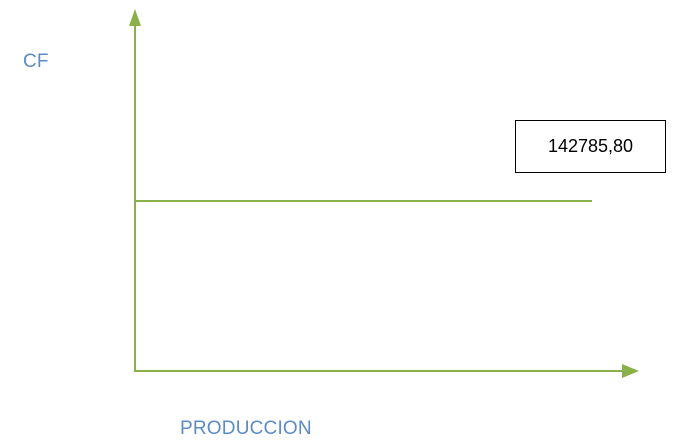 The height and width of the screenshot is (443, 681). What do you see at coordinates (630, 371) in the screenshot?
I see `x-axis-arrow-icon` at bounding box center [630, 371].